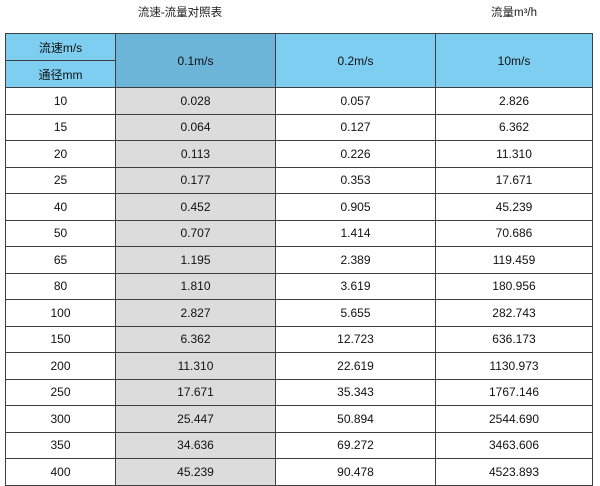 The image size is (600, 486). I want to click on cell-v02: 0.127, so click(355, 127).